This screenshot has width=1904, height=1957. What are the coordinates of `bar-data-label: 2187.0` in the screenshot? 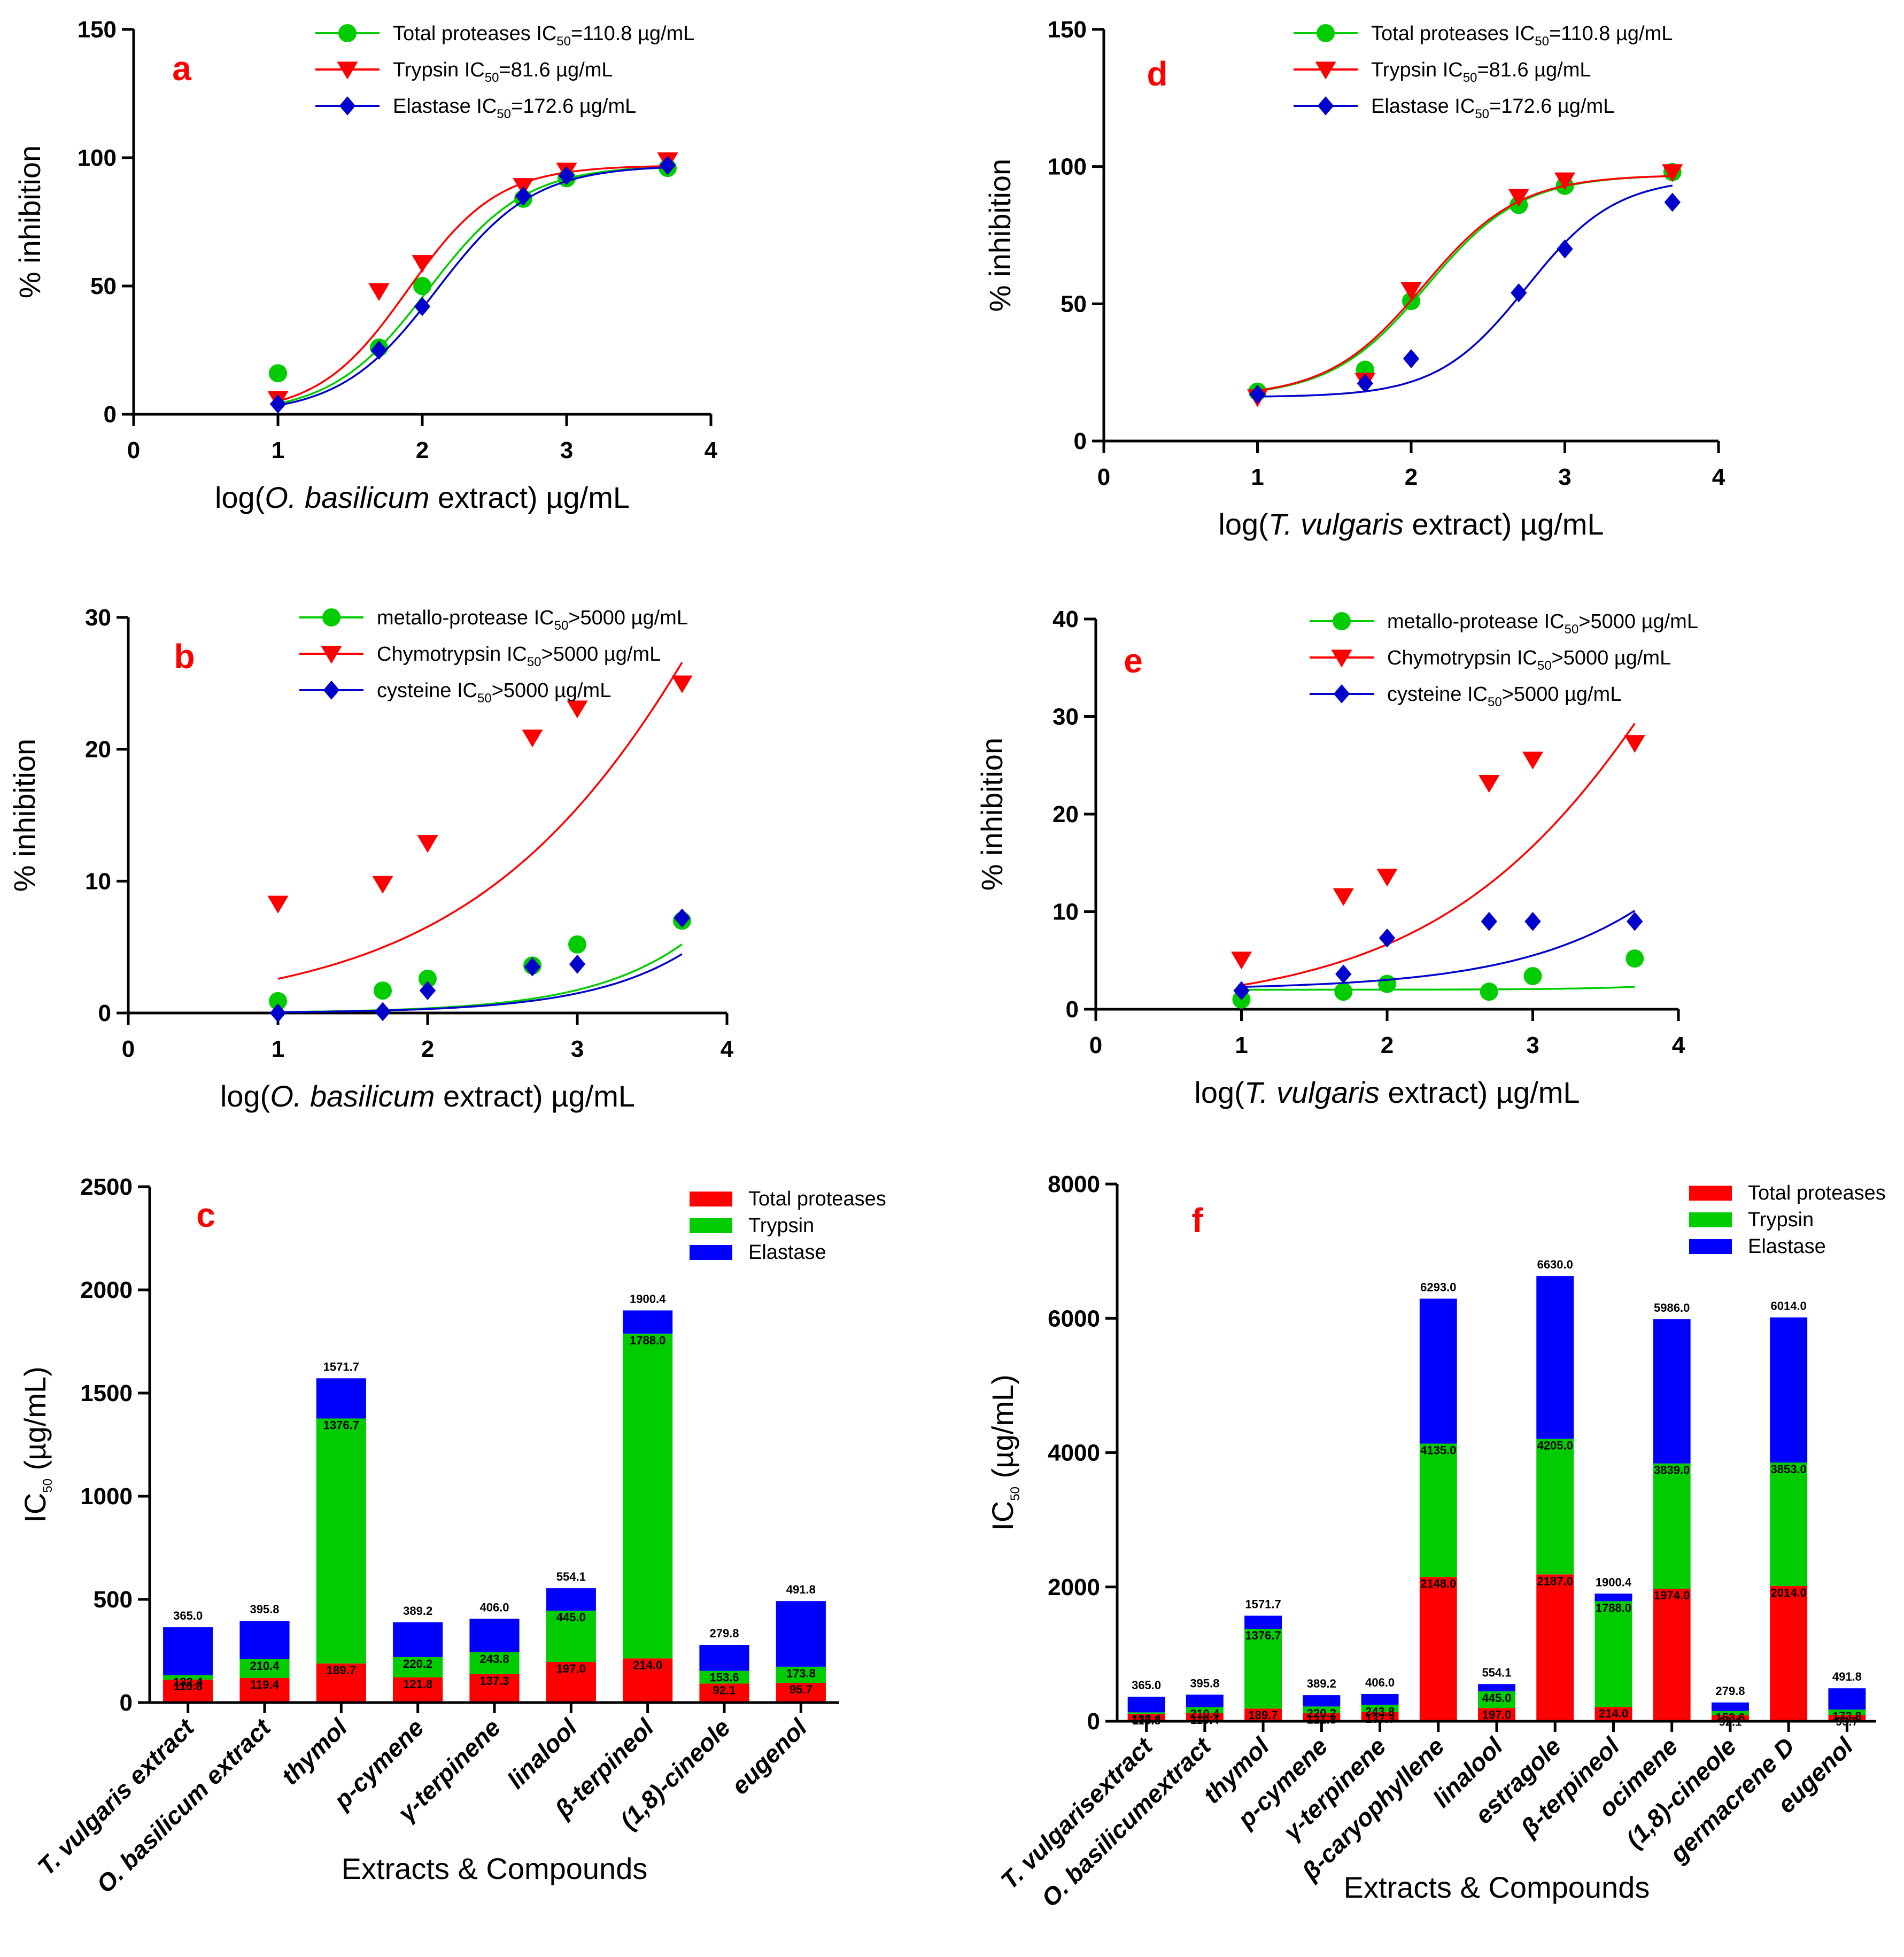 It's located at (1555, 1581).